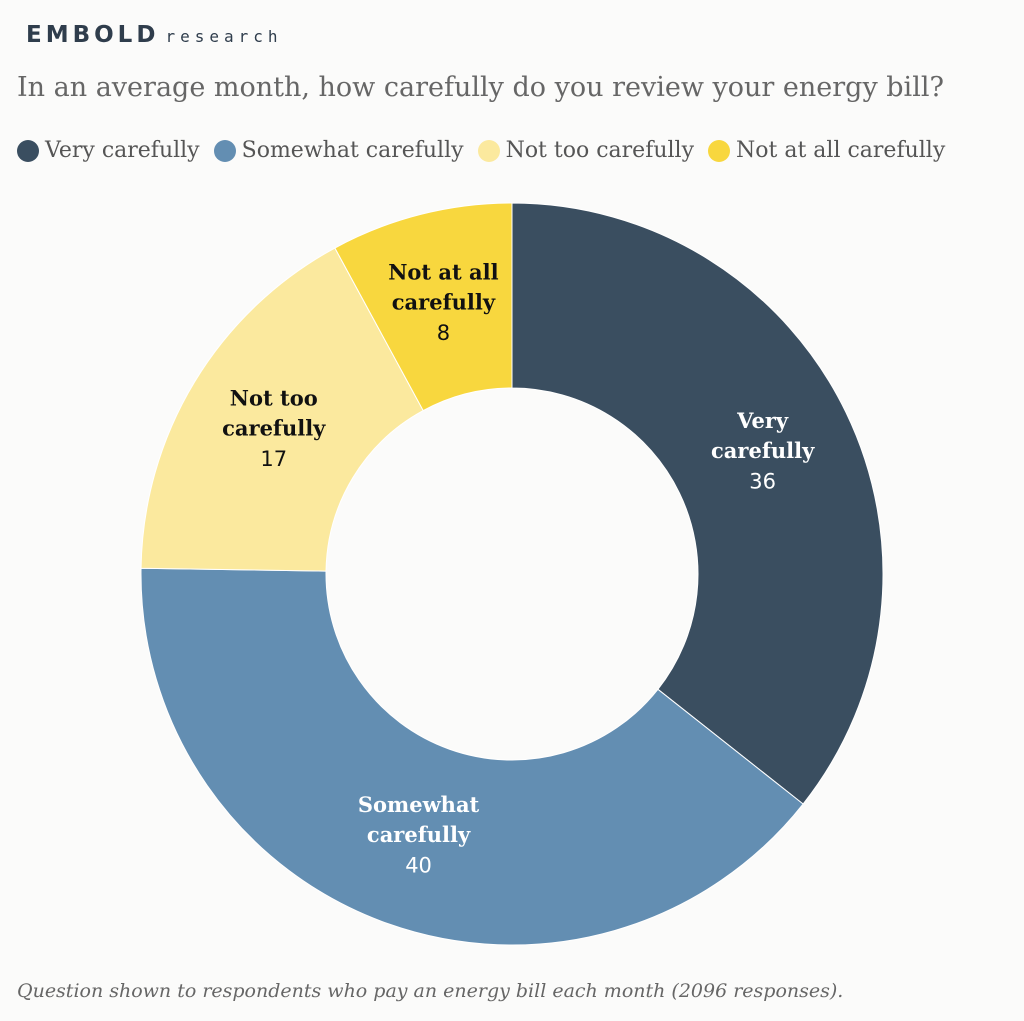 The image size is (1024, 1021). What do you see at coordinates (122, 150) in the screenshot?
I see `legend-label: Very carefully` at bounding box center [122, 150].